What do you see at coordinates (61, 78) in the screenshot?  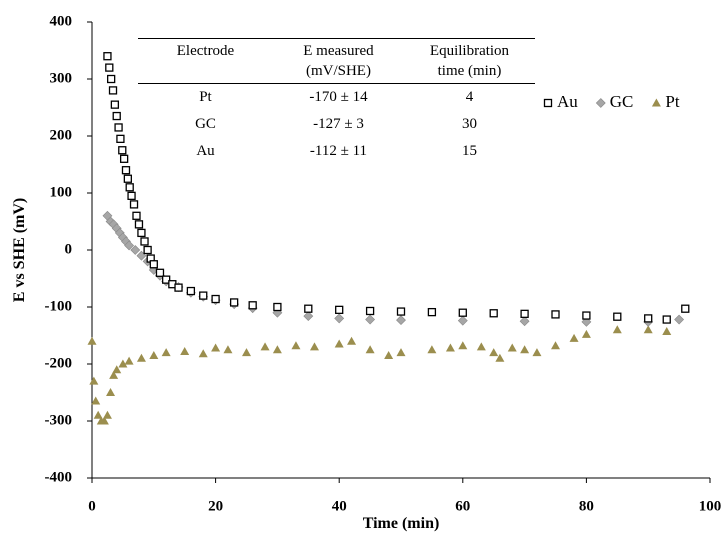 I see `y-tick-label: 300` at bounding box center [61, 78].